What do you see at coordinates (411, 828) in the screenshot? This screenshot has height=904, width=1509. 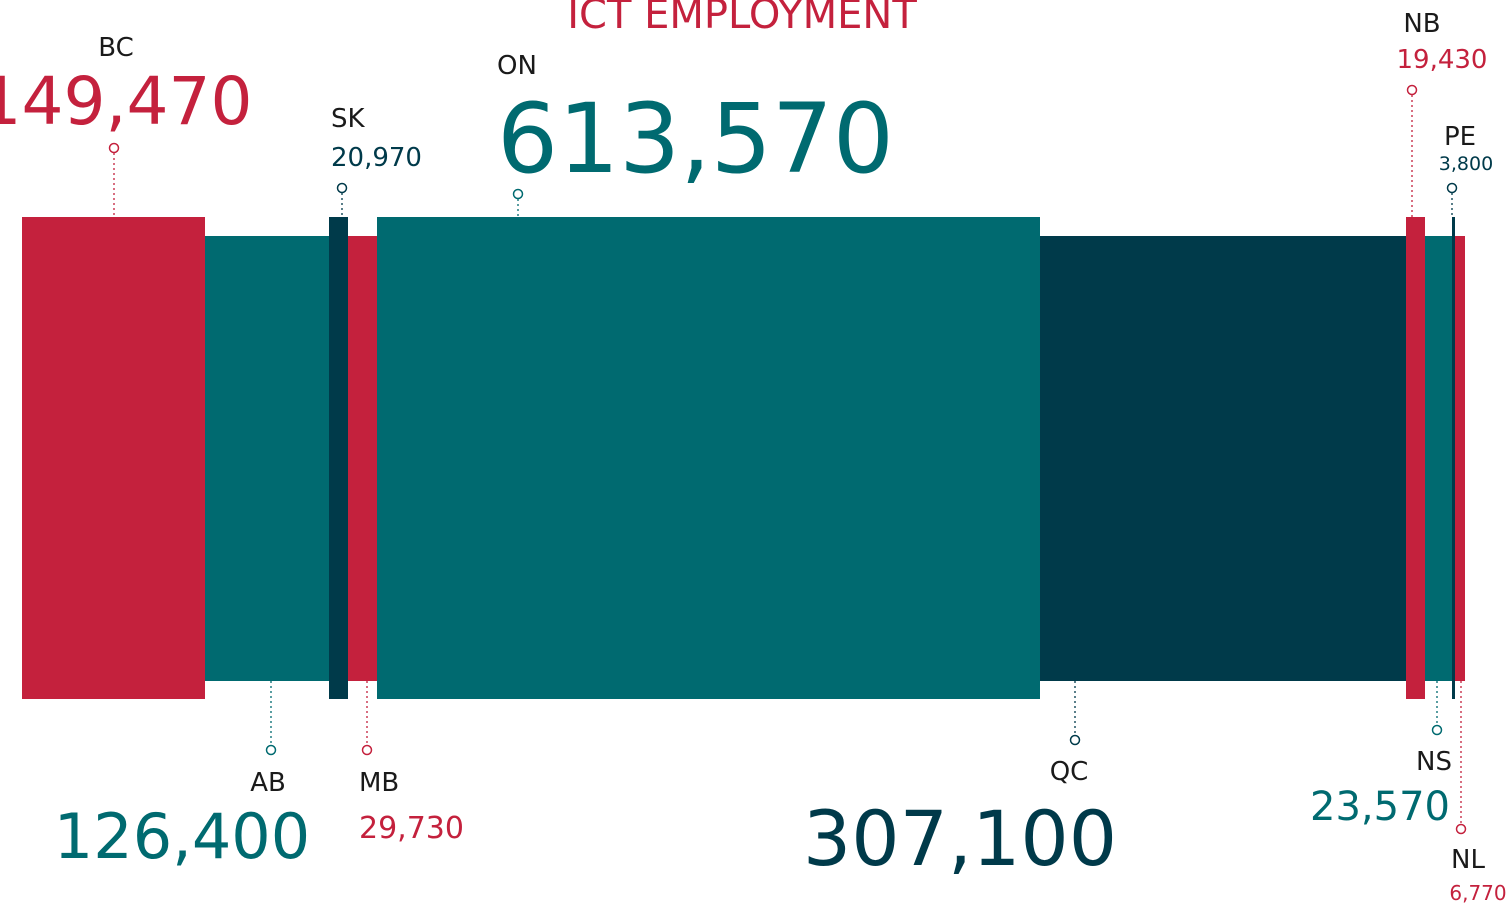 I see `value-label-mb: 29,730` at bounding box center [411, 828].